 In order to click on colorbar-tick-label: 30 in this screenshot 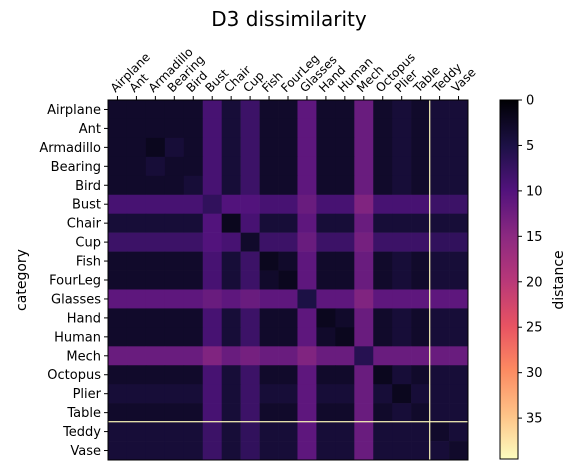, I will do `click(534, 373)`.